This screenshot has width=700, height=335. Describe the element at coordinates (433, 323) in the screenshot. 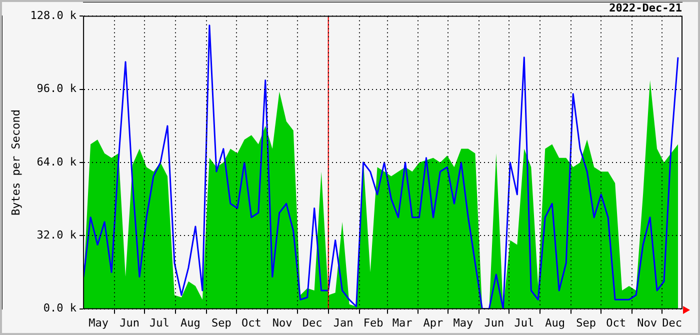

I see `x-tick-label: Apr` at that location.